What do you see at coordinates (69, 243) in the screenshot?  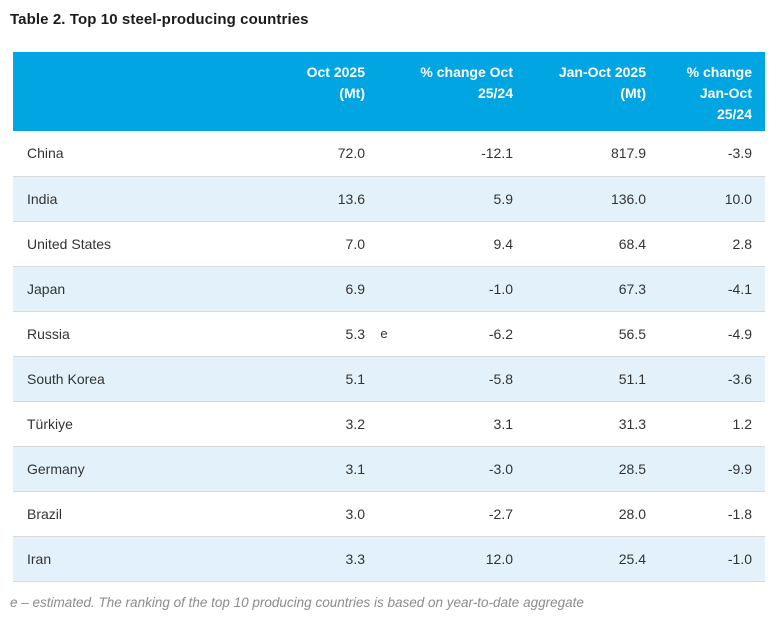 I see `country-cell: United States` at bounding box center [69, 243].